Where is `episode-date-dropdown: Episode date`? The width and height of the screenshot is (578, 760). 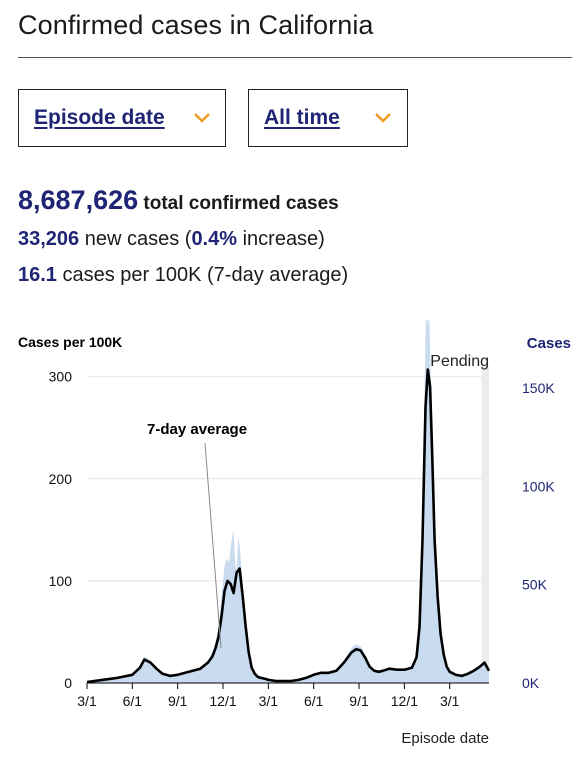 episode-date-dropdown: Episode date is located at coordinates (122, 118).